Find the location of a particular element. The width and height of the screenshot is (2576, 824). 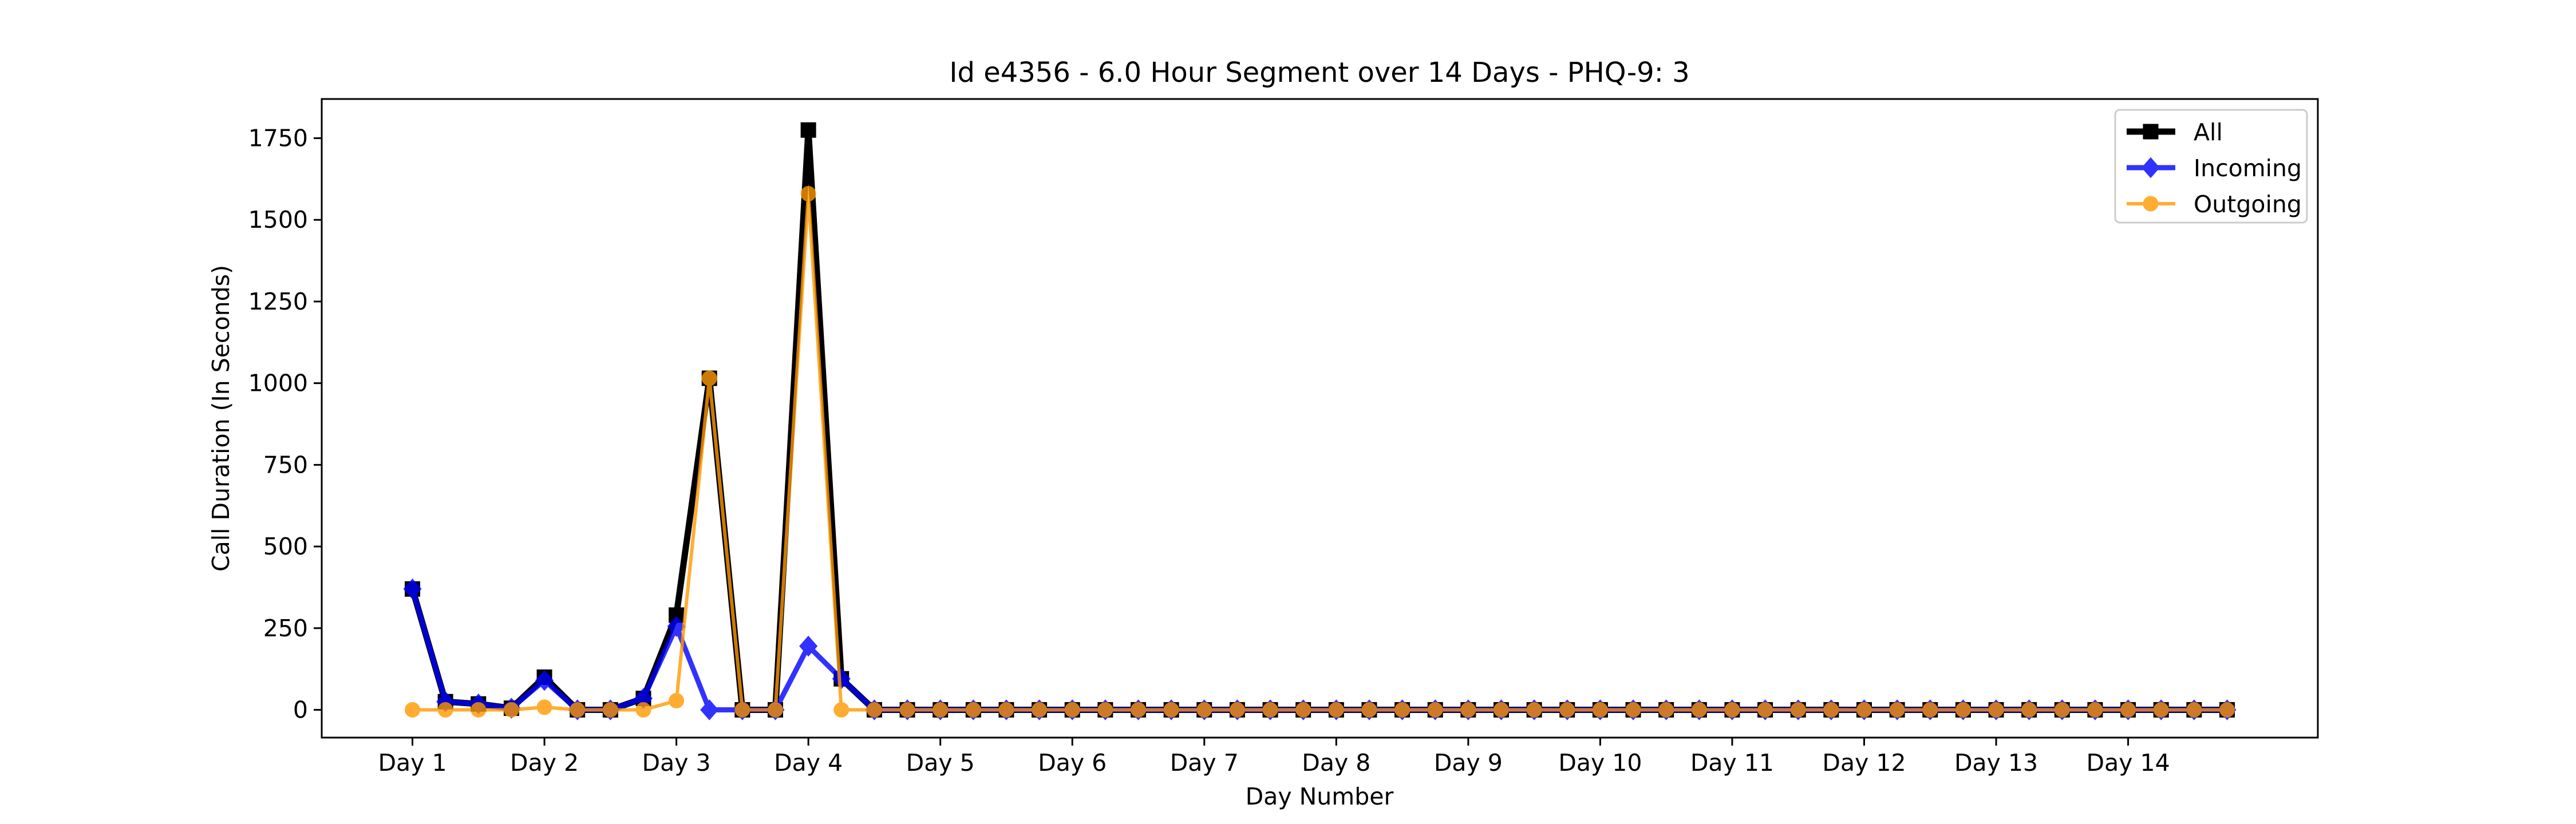

legend-label: Outgoing is located at coordinates (2248, 204).